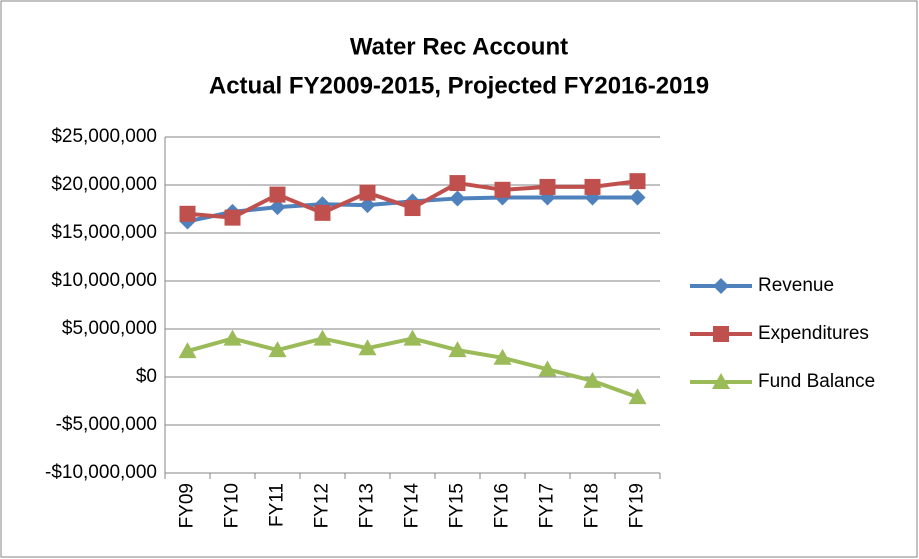 The image size is (919, 559). Describe the element at coordinates (457, 505) in the screenshot. I see `x-tick-label: FY15` at that location.